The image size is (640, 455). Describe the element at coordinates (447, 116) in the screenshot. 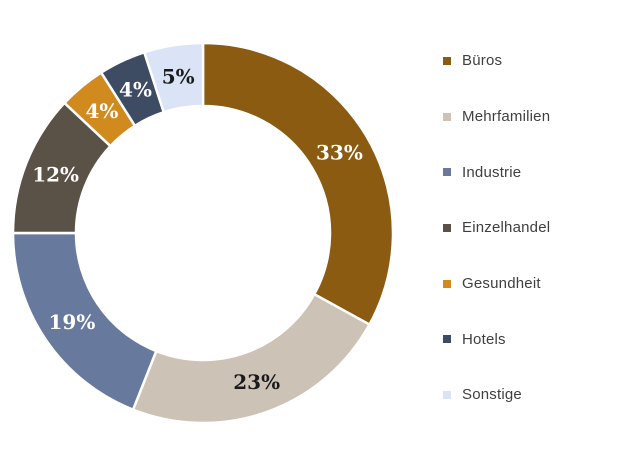

I see `legend-swatch-mehrfamilien` at that location.